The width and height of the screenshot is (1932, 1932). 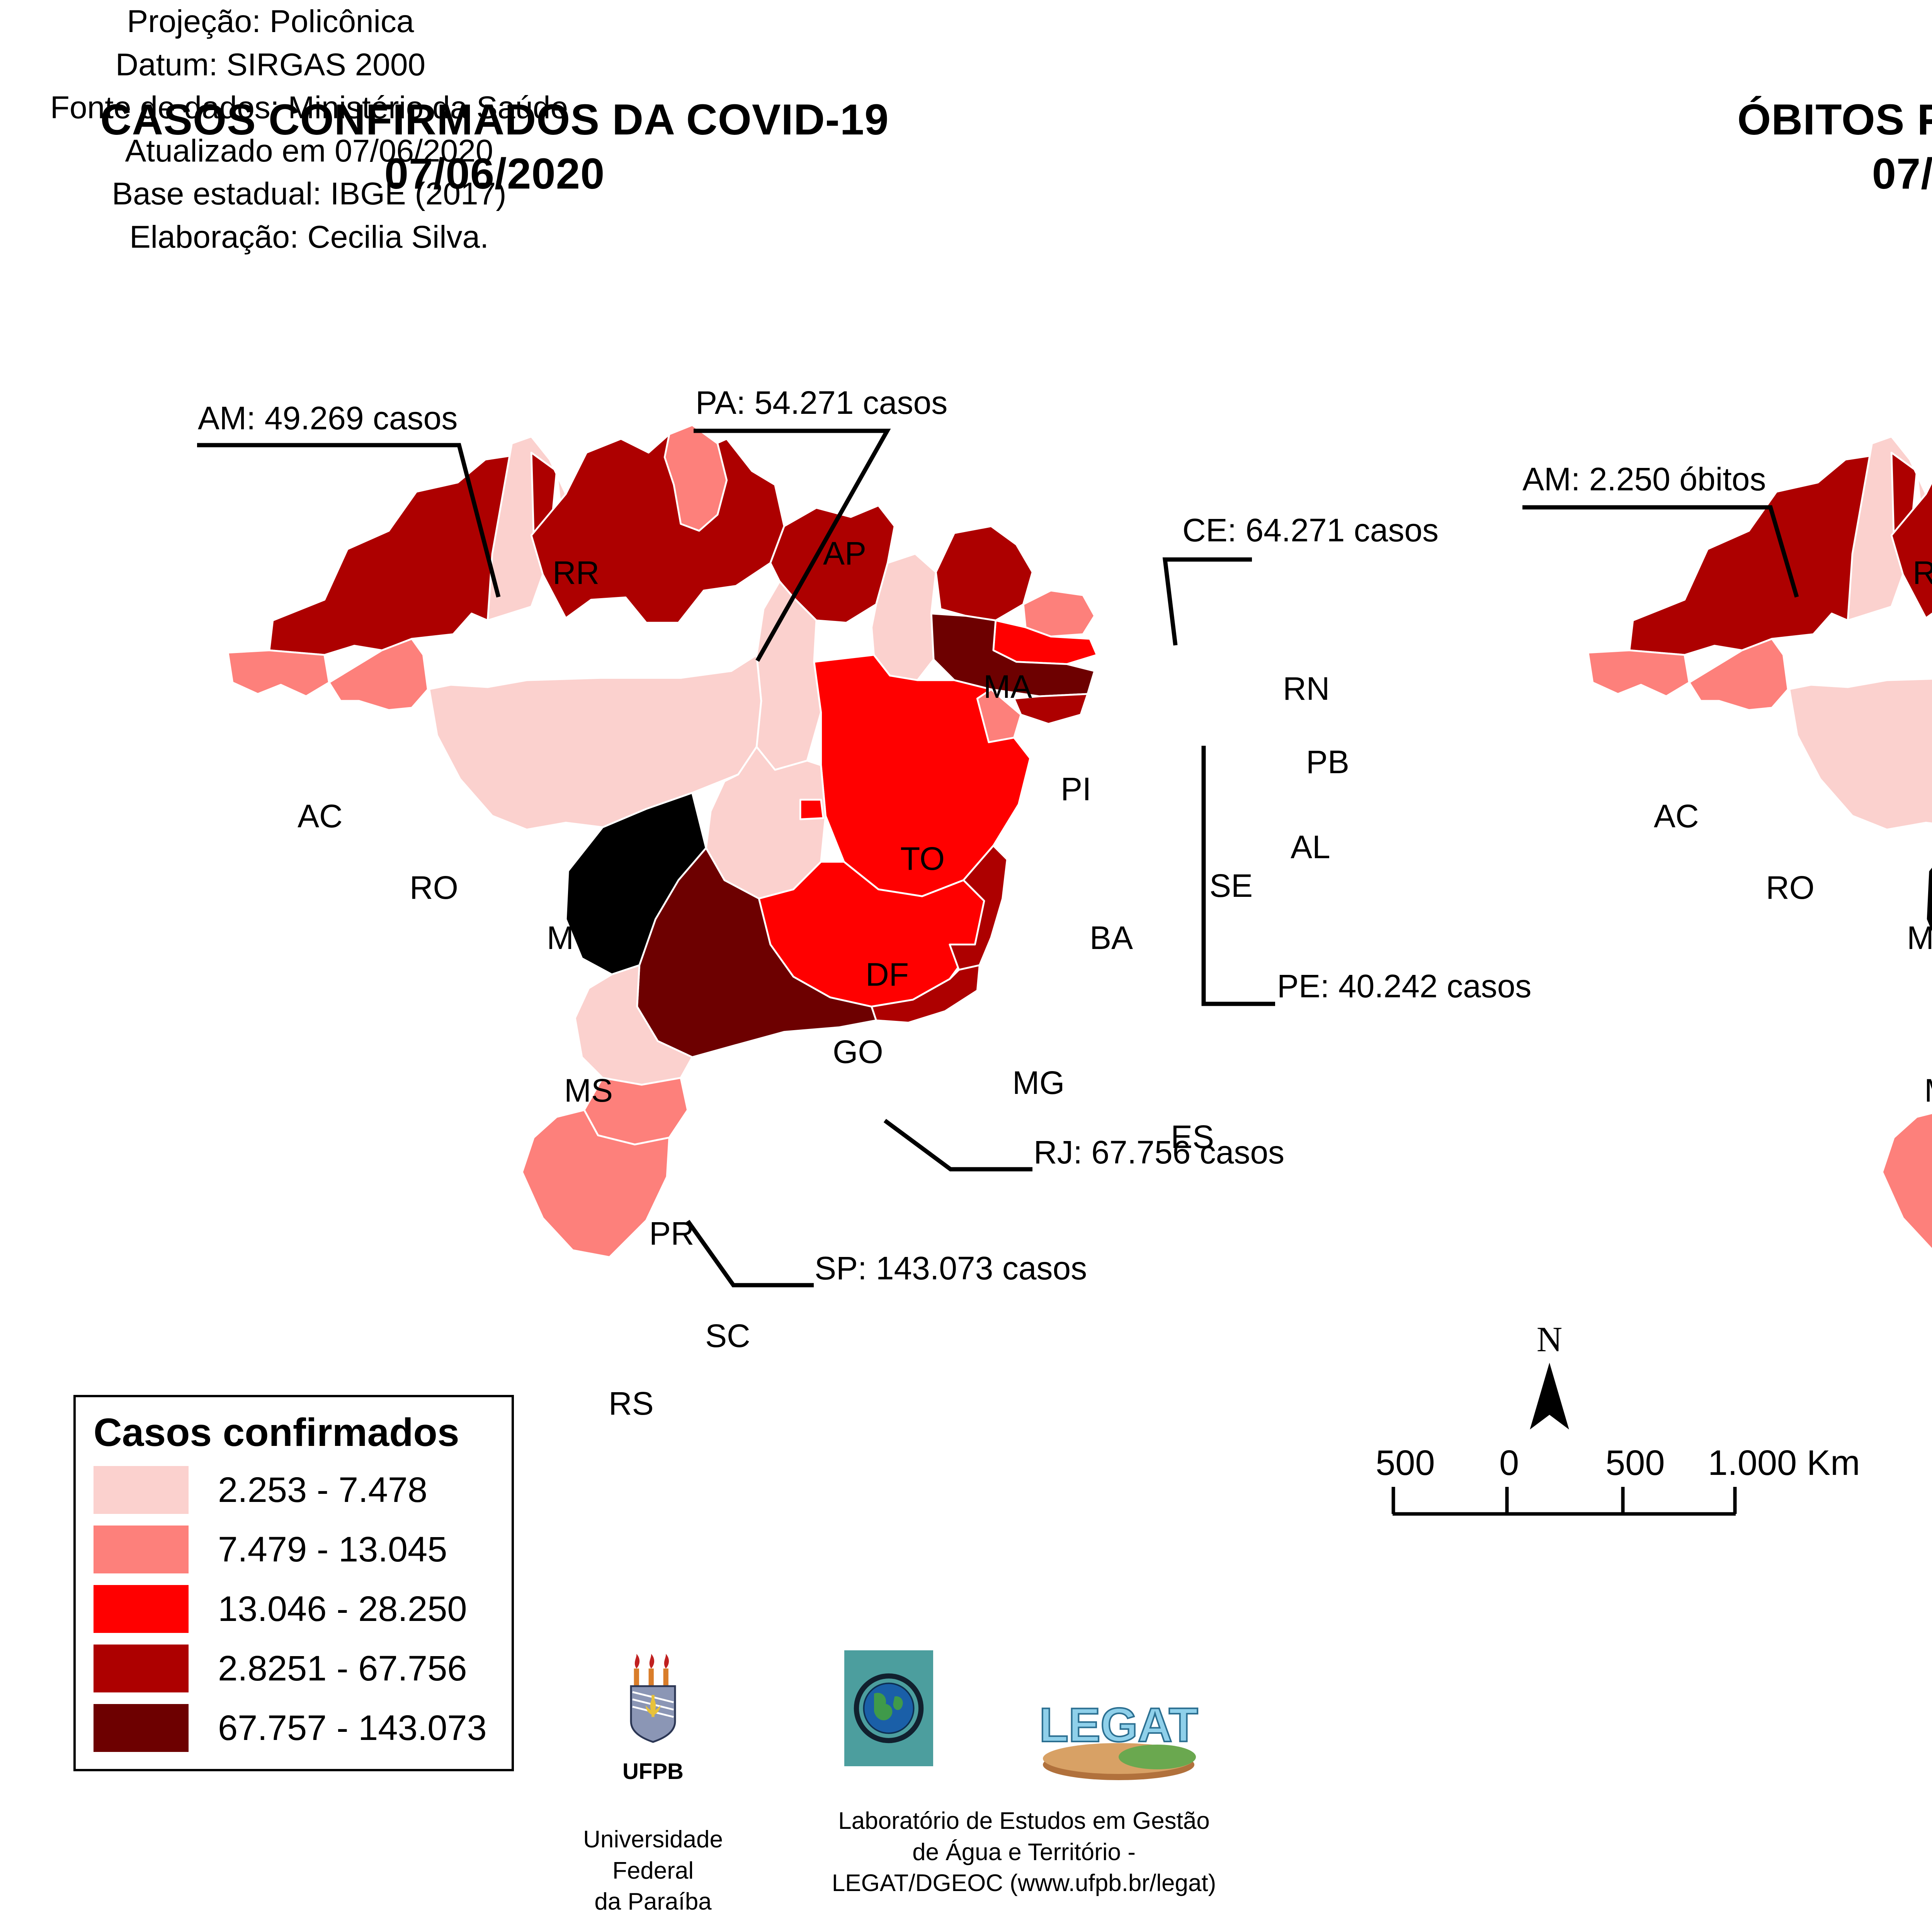 What do you see at coordinates (1306, 688) in the screenshot?
I see `state-label-RN: RN` at bounding box center [1306, 688].